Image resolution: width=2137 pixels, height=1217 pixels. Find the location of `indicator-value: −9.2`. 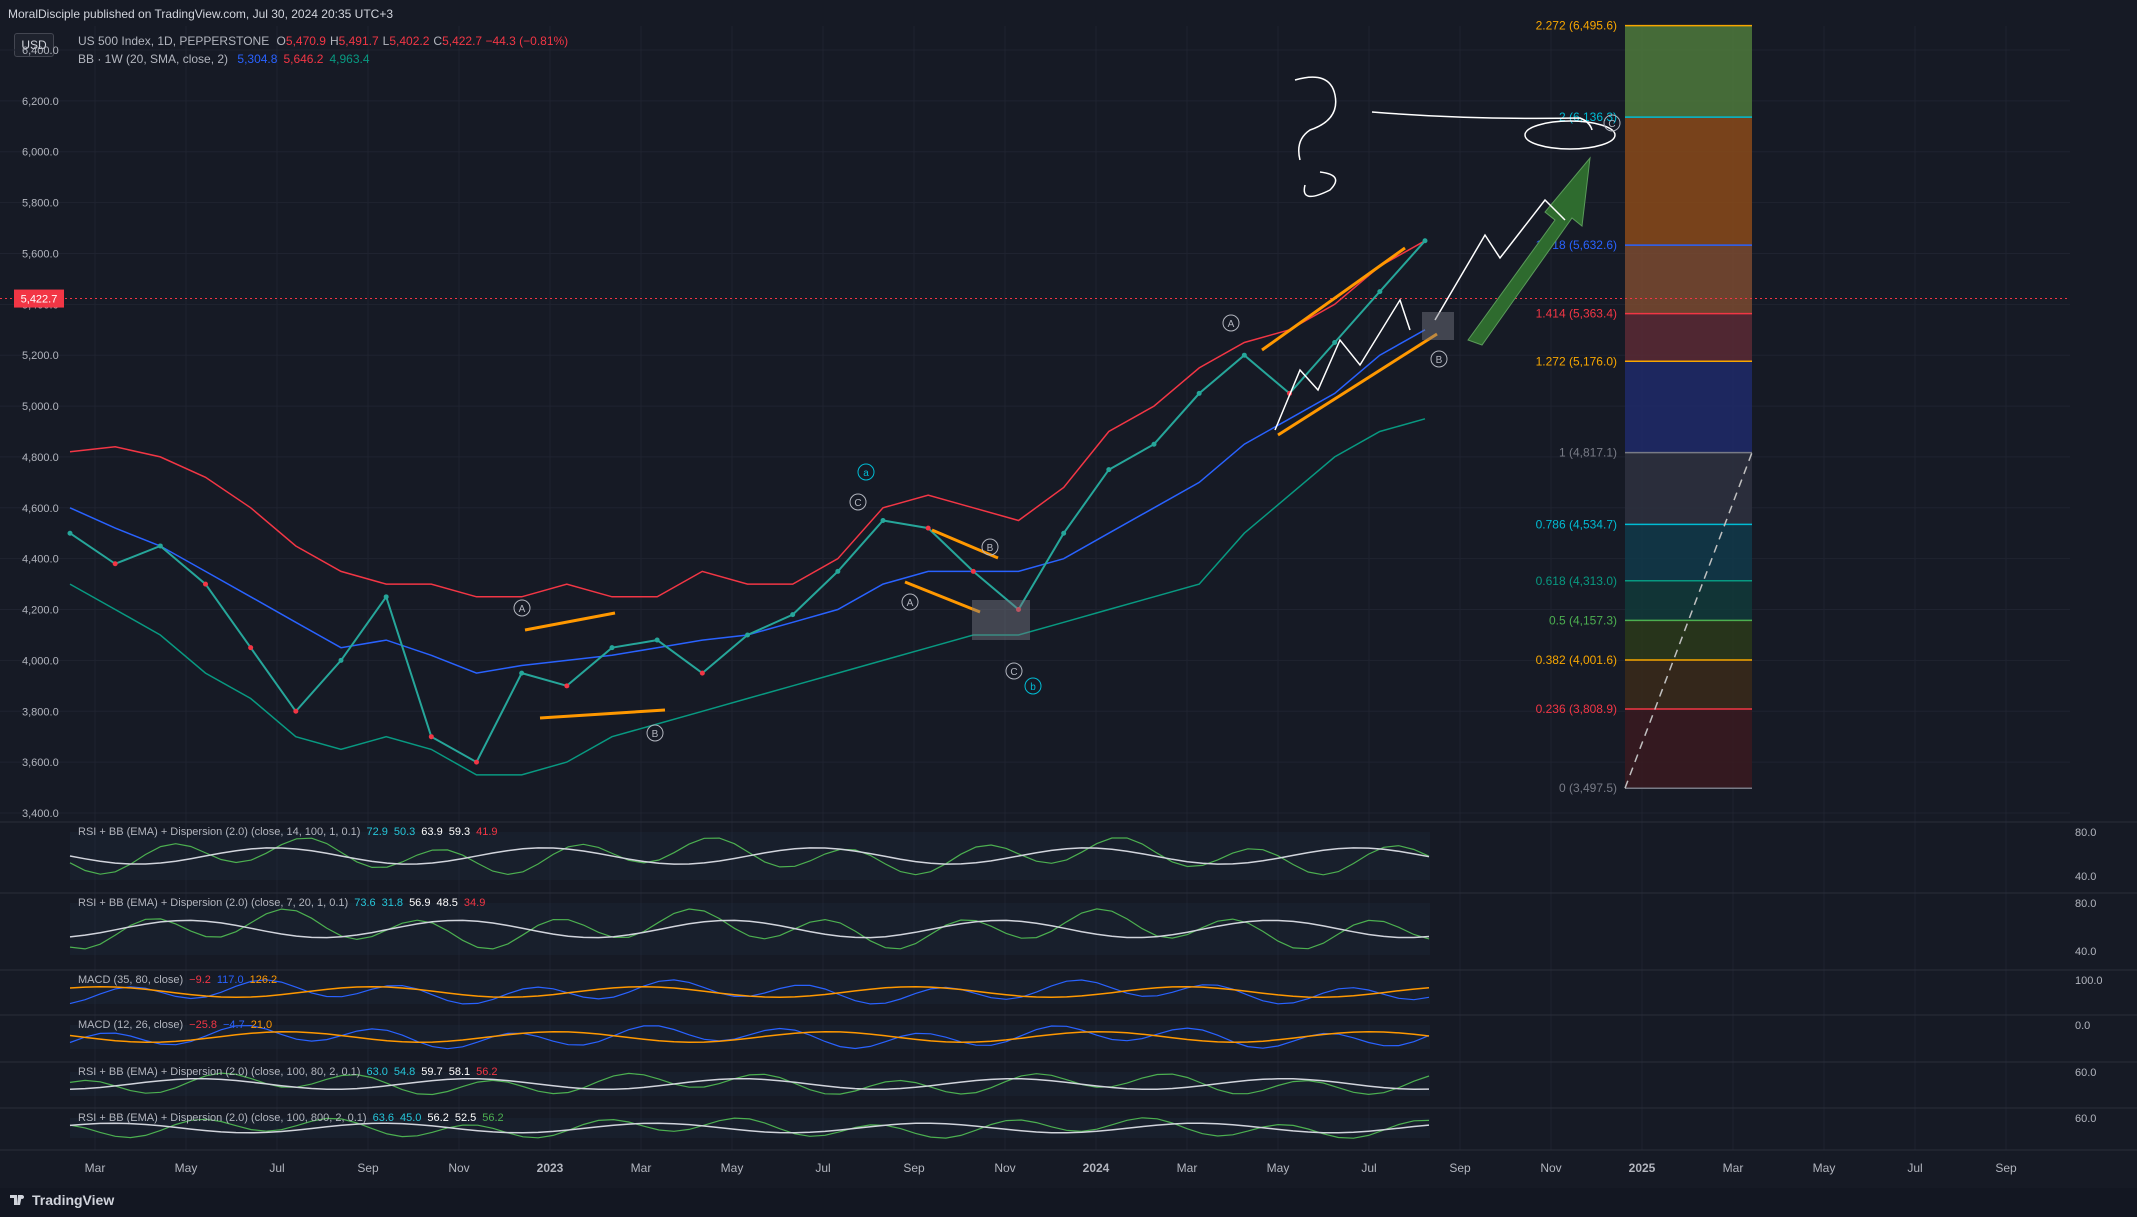

indicator-value: −9.2 is located at coordinates (200, 980).